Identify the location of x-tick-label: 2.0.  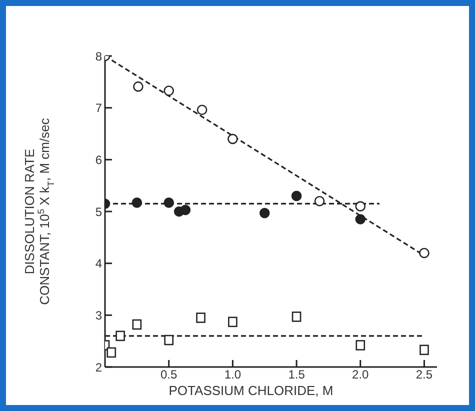
(361, 375).